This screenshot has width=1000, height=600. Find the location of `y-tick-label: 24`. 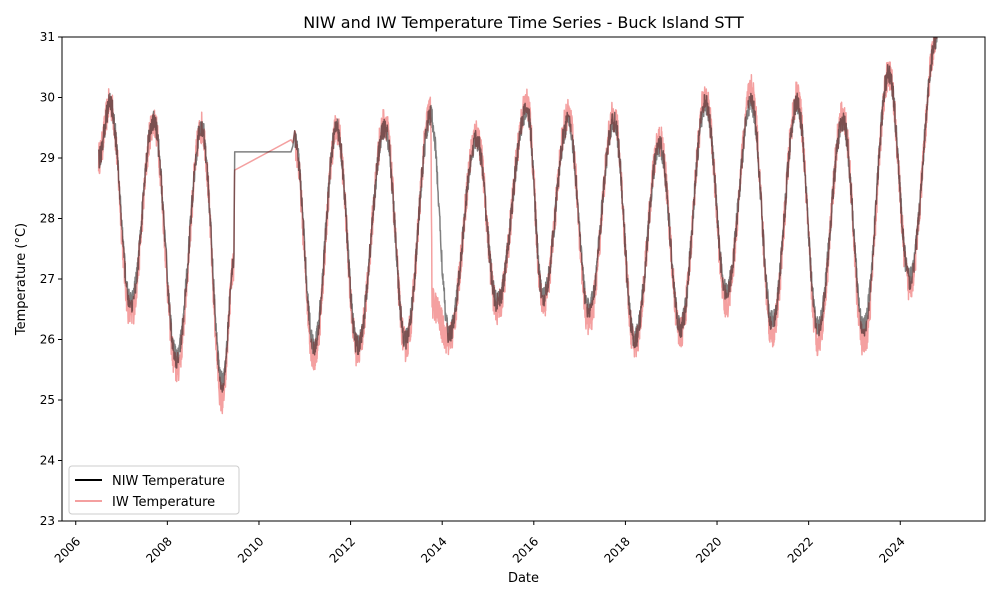

y-tick-label: 24 is located at coordinates (47, 461).